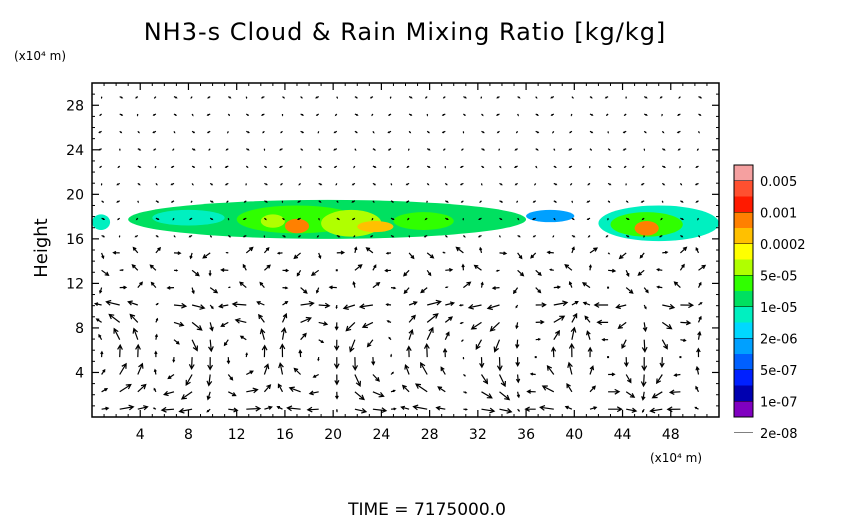  Describe the element at coordinates (75, 106) in the screenshot. I see `y-tick-label: 28` at that location.